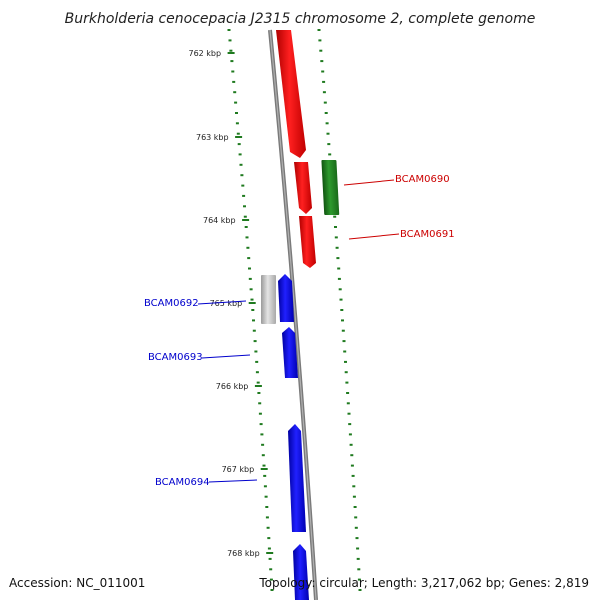  What do you see at coordinates (232, 386) in the screenshot?
I see `kbp-label: 766 kbp` at bounding box center [232, 386].